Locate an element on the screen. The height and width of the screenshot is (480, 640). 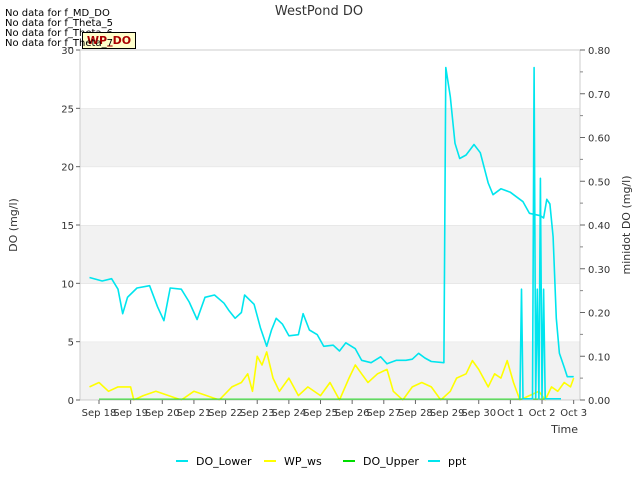
x-tick-label: Sep 23 is located at coordinates (257, 413).